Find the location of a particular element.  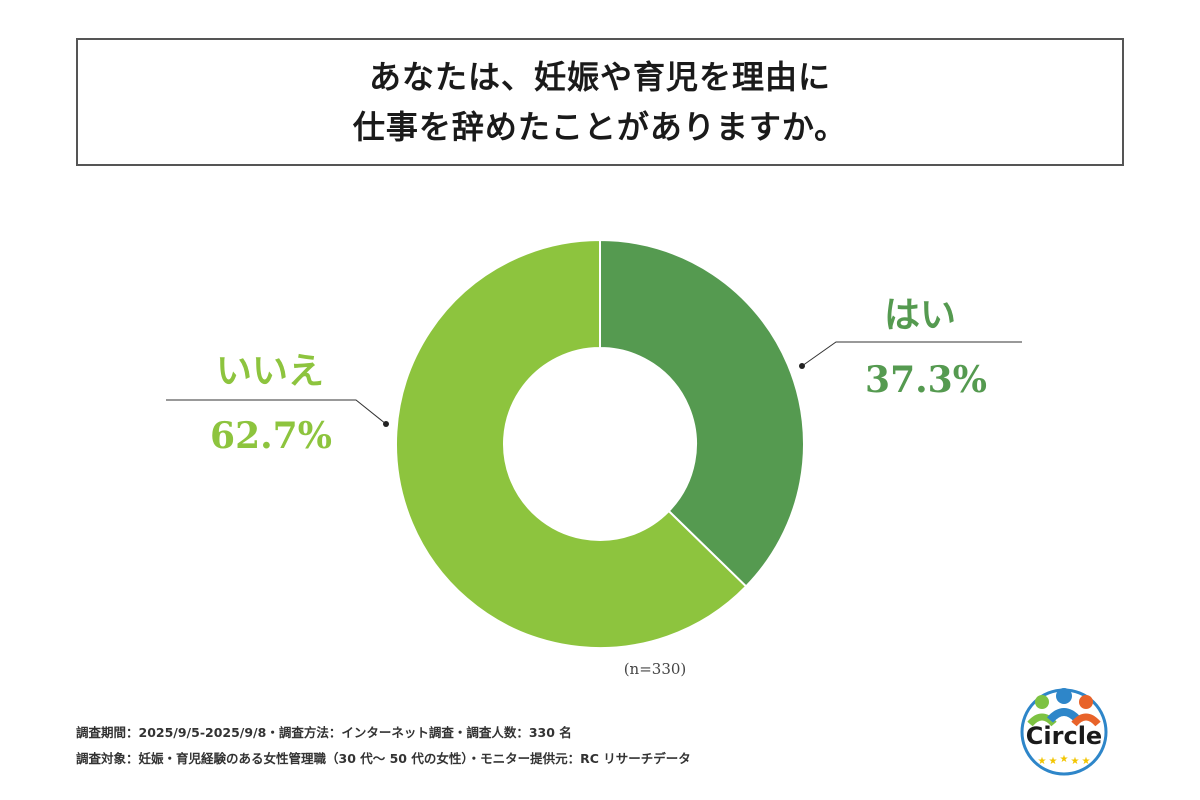

slice-value-yes: 37.3% is located at coordinates (926, 380).